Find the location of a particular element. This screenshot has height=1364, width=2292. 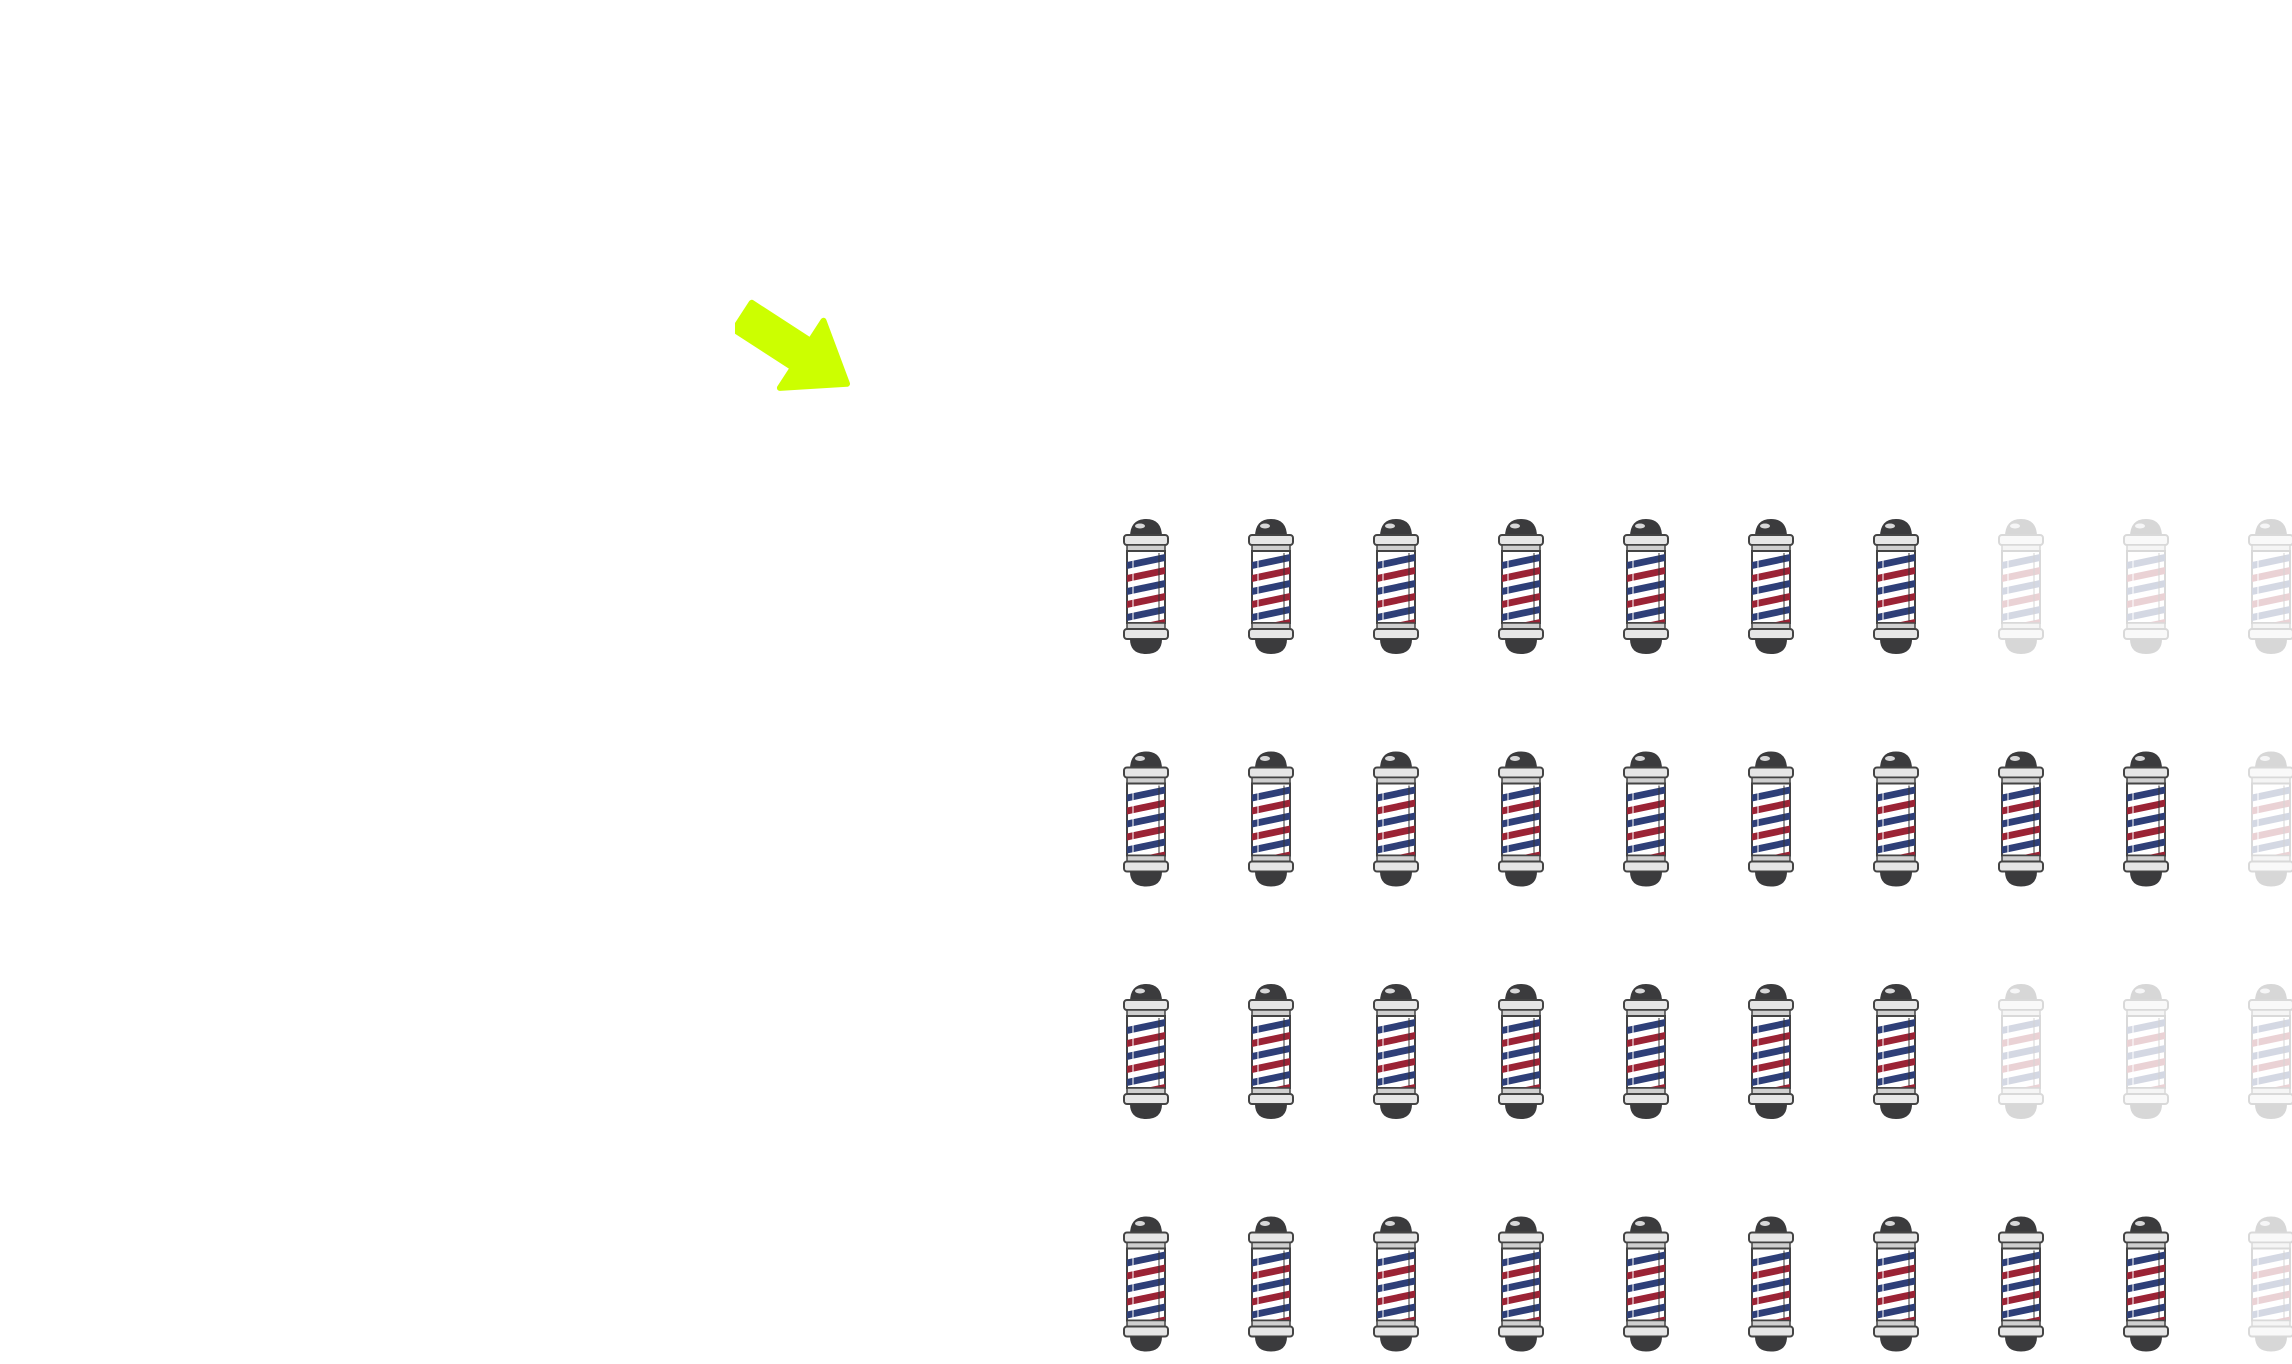

arrow-down-right-icon is located at coordinates (792, 345).